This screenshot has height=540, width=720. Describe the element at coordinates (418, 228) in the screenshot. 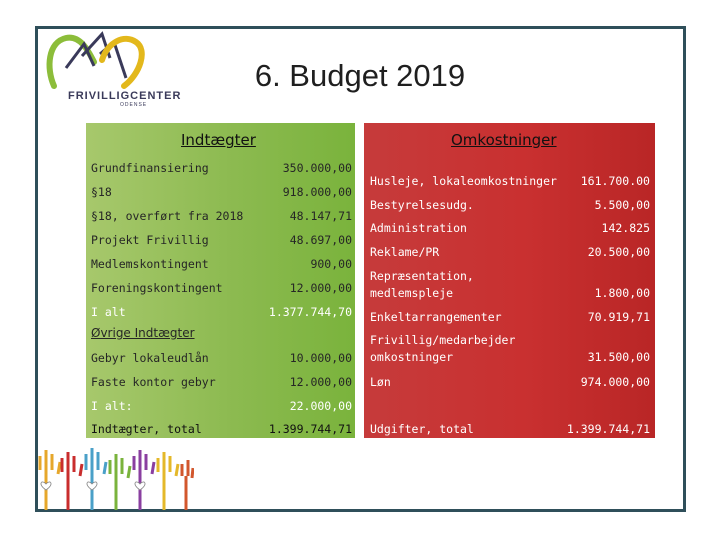

I see `expense-label: Administration` at that location.